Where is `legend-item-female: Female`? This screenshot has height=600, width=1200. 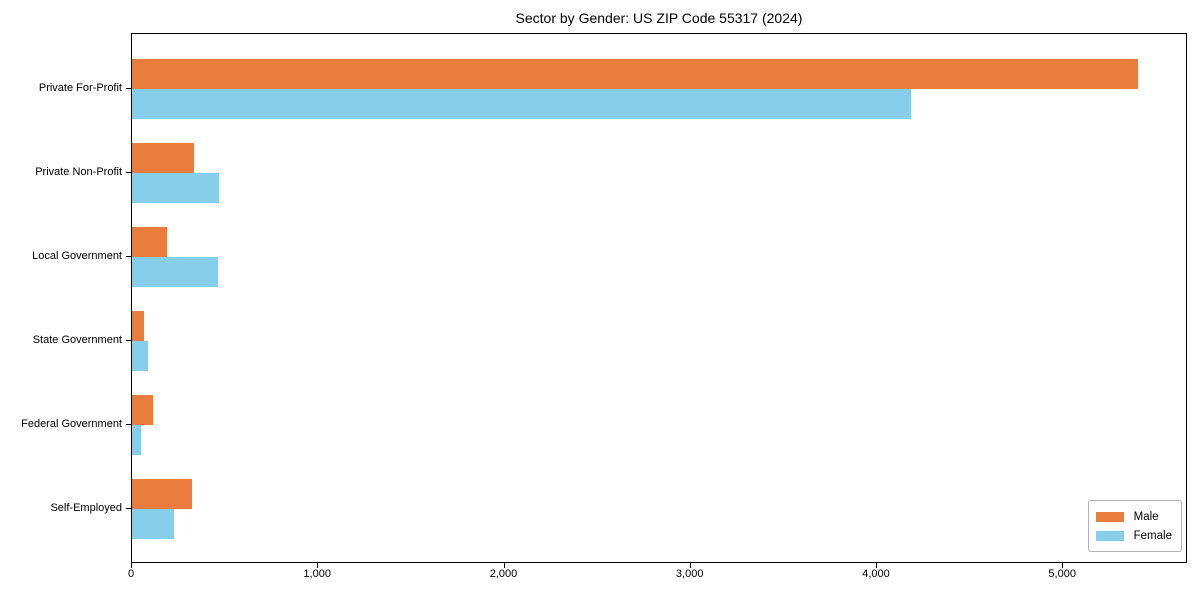
legend-item-female: Female is located at coordinates (1133, 535).